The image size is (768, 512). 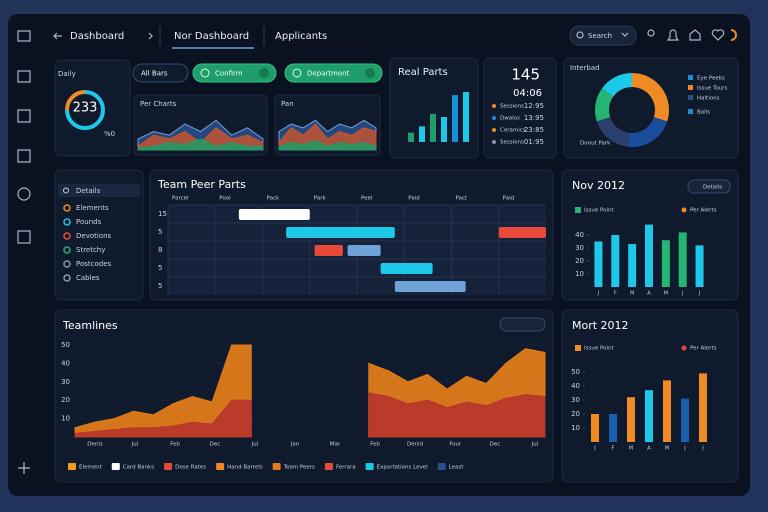 What do you see at coordinates (455, 445) in the screenshot?
I see `x-tick-label: Foul` at bounding box center [455, 445].